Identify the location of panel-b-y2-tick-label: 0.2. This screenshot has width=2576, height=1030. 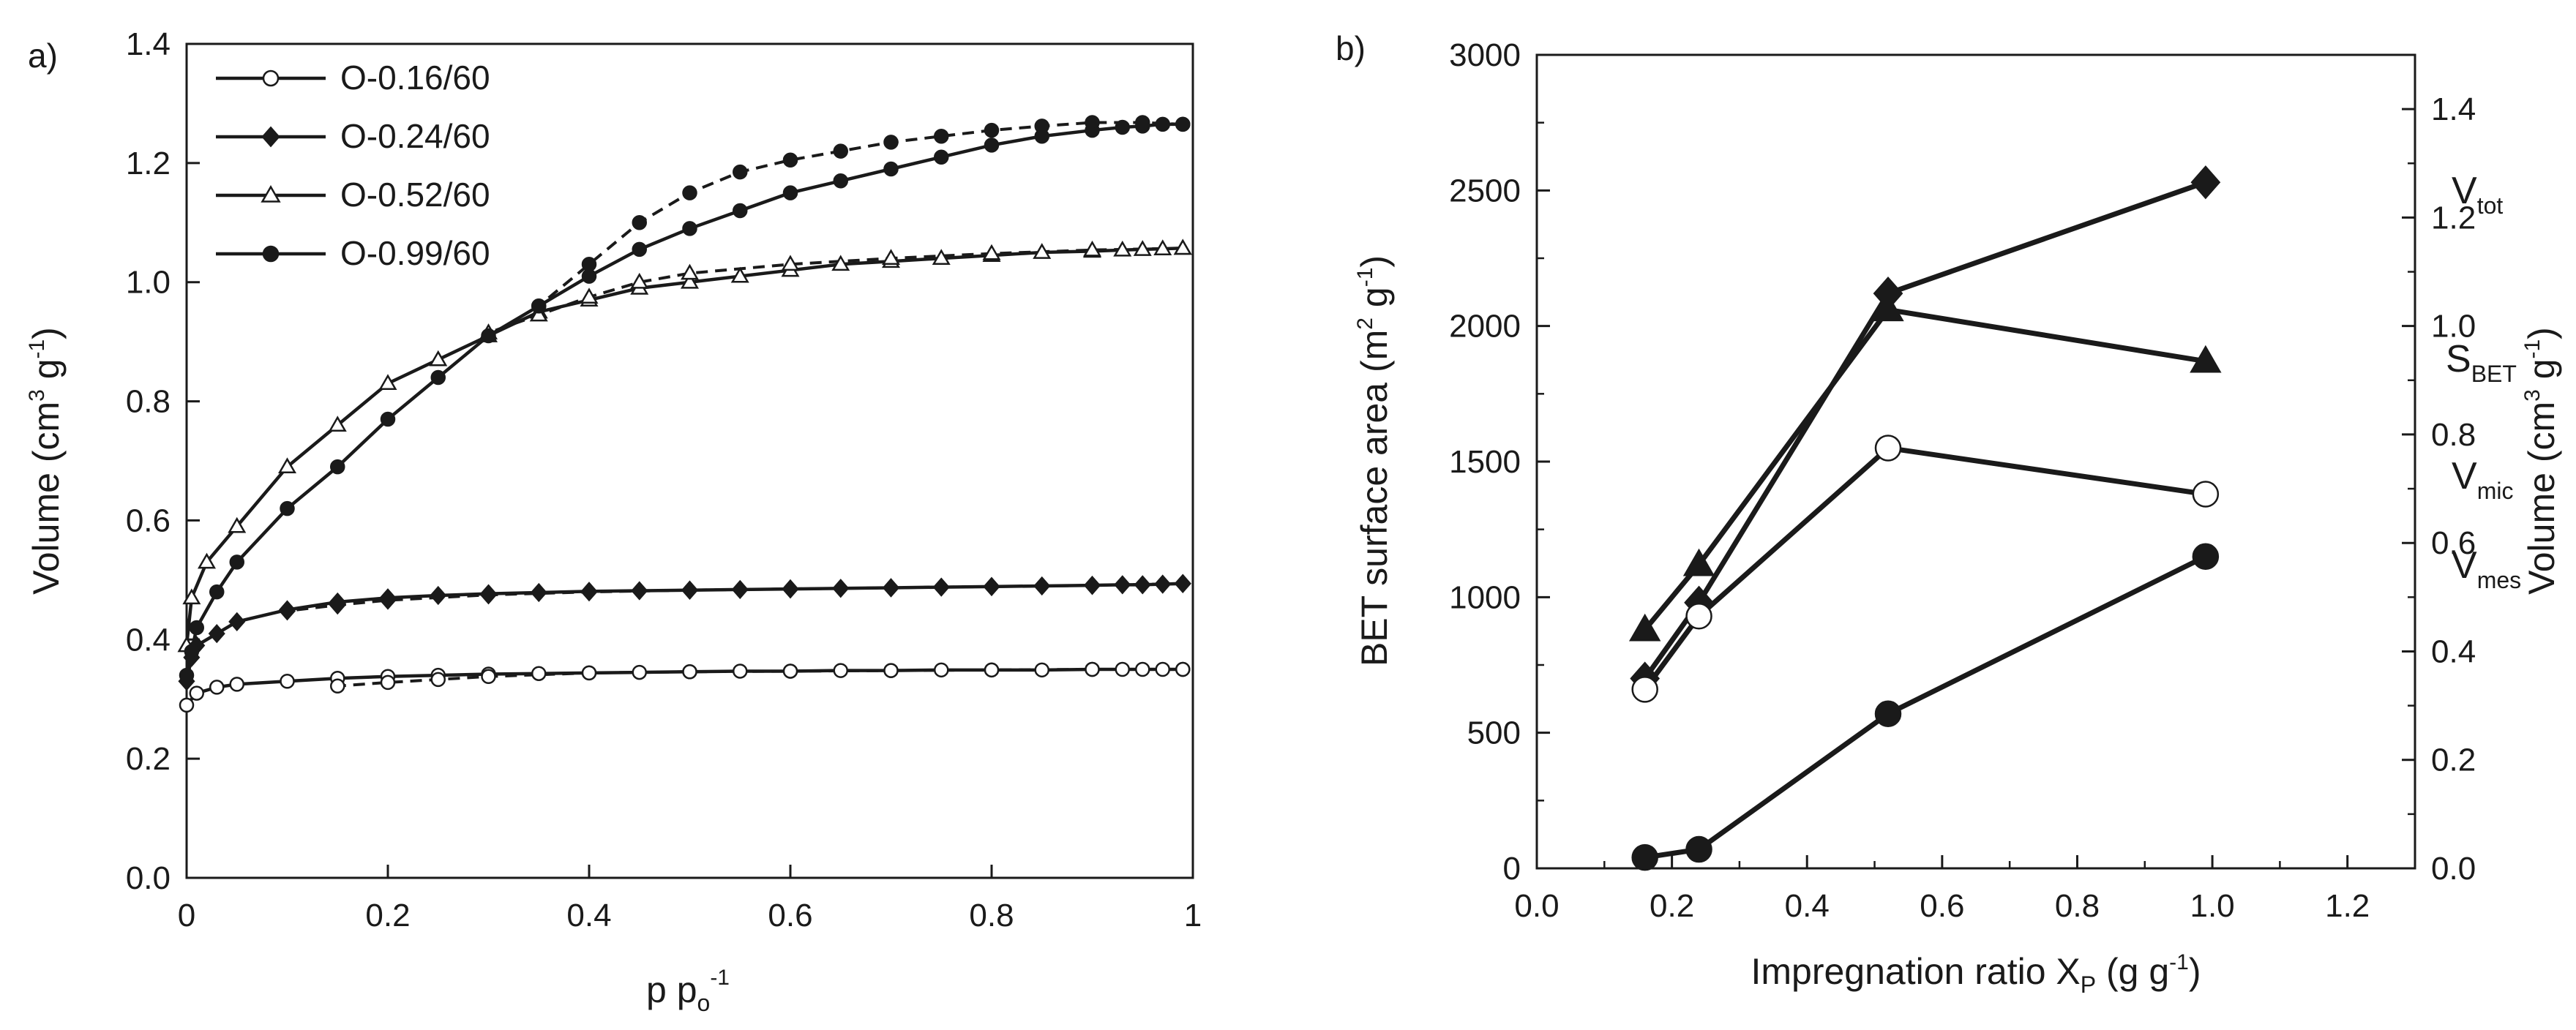
(2453, 760).